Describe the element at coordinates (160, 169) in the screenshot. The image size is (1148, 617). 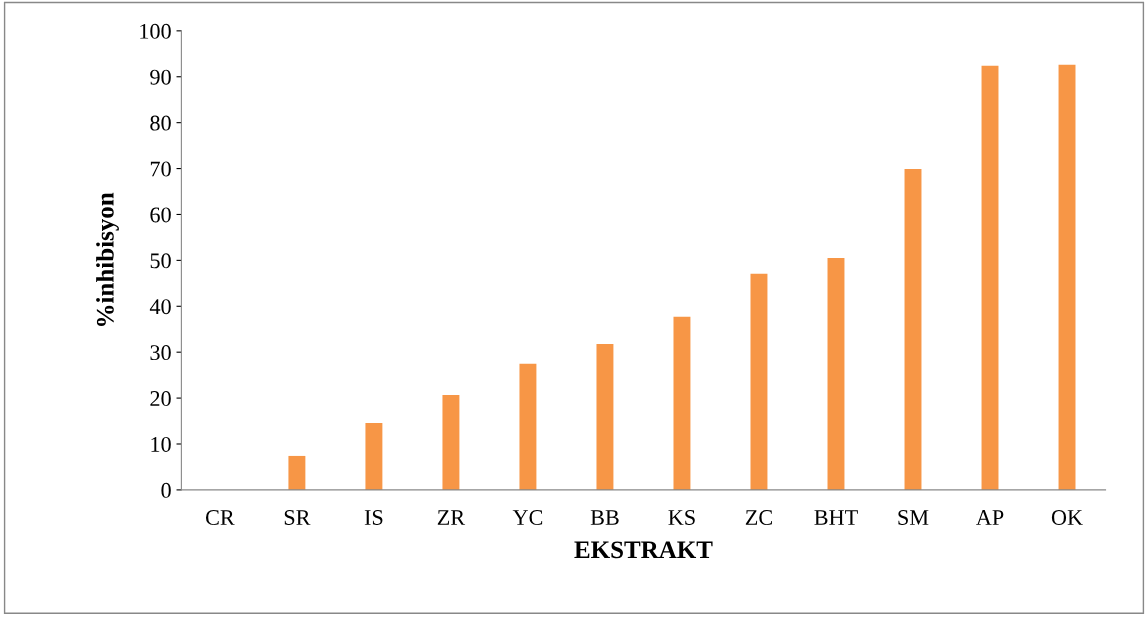
I see `y-tick-label: 70` at that location.